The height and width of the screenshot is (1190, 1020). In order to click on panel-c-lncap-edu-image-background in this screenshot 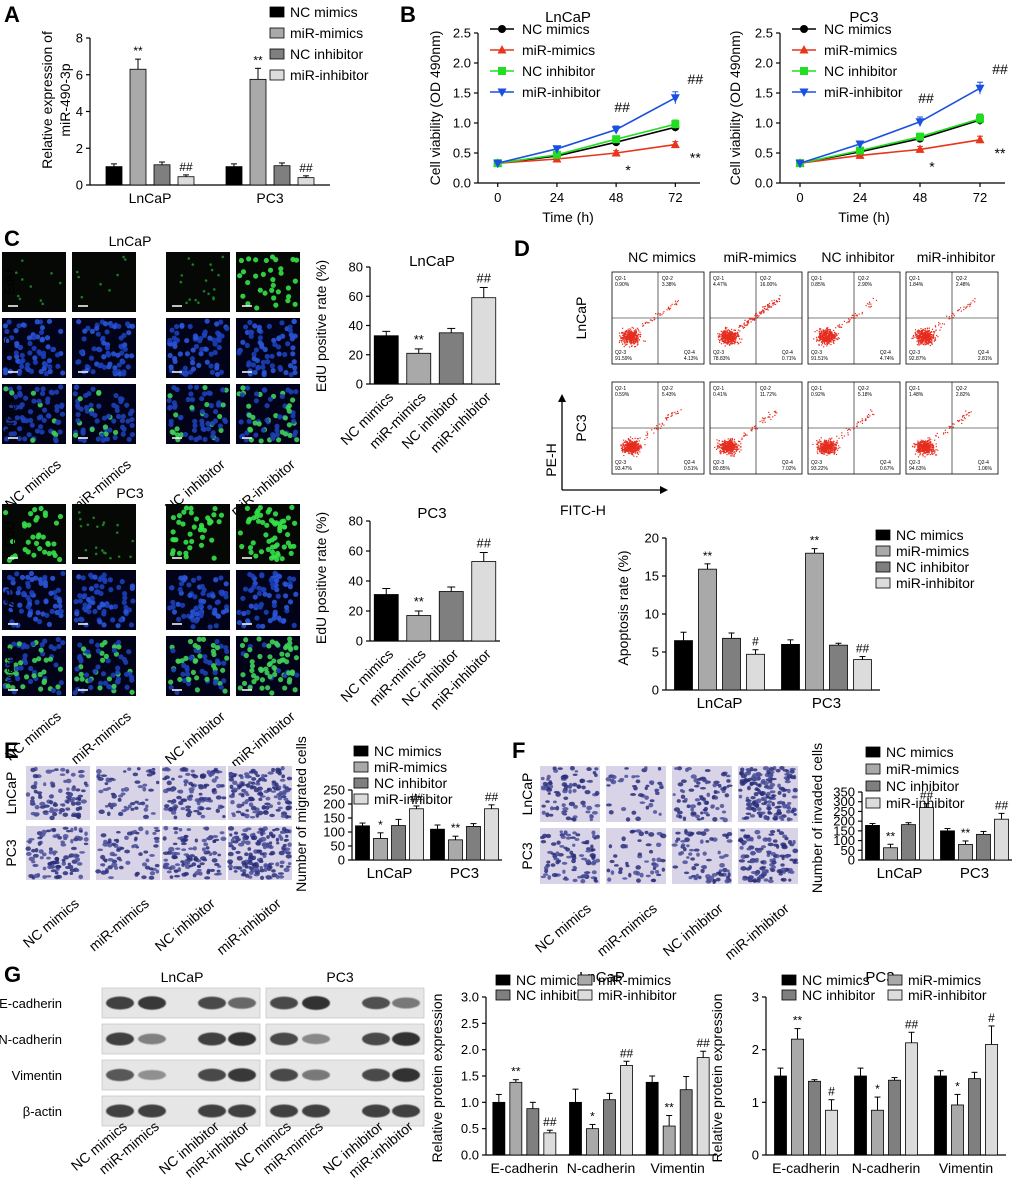, I will do `click(34, 282)`.